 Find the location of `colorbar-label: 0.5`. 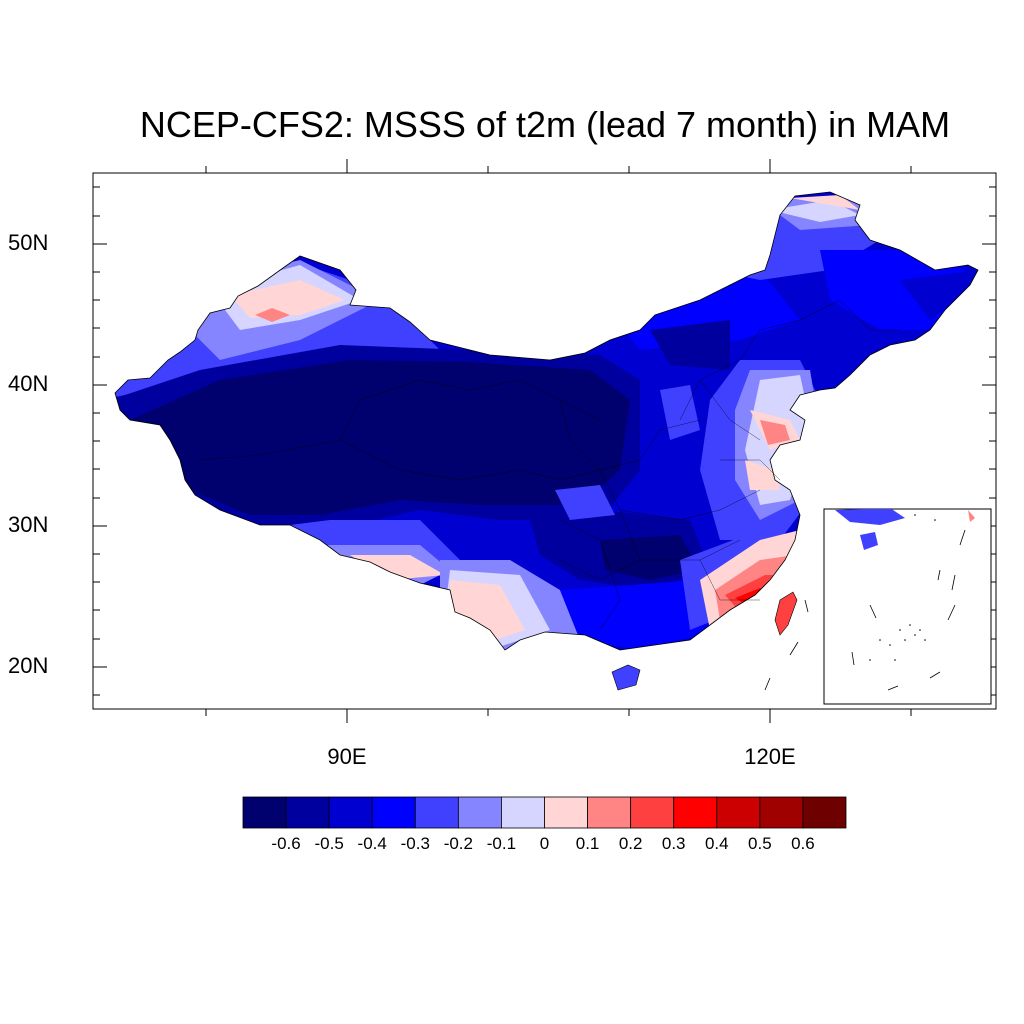

colorbar-label: 0.5 is located at coordinates (760, 843).